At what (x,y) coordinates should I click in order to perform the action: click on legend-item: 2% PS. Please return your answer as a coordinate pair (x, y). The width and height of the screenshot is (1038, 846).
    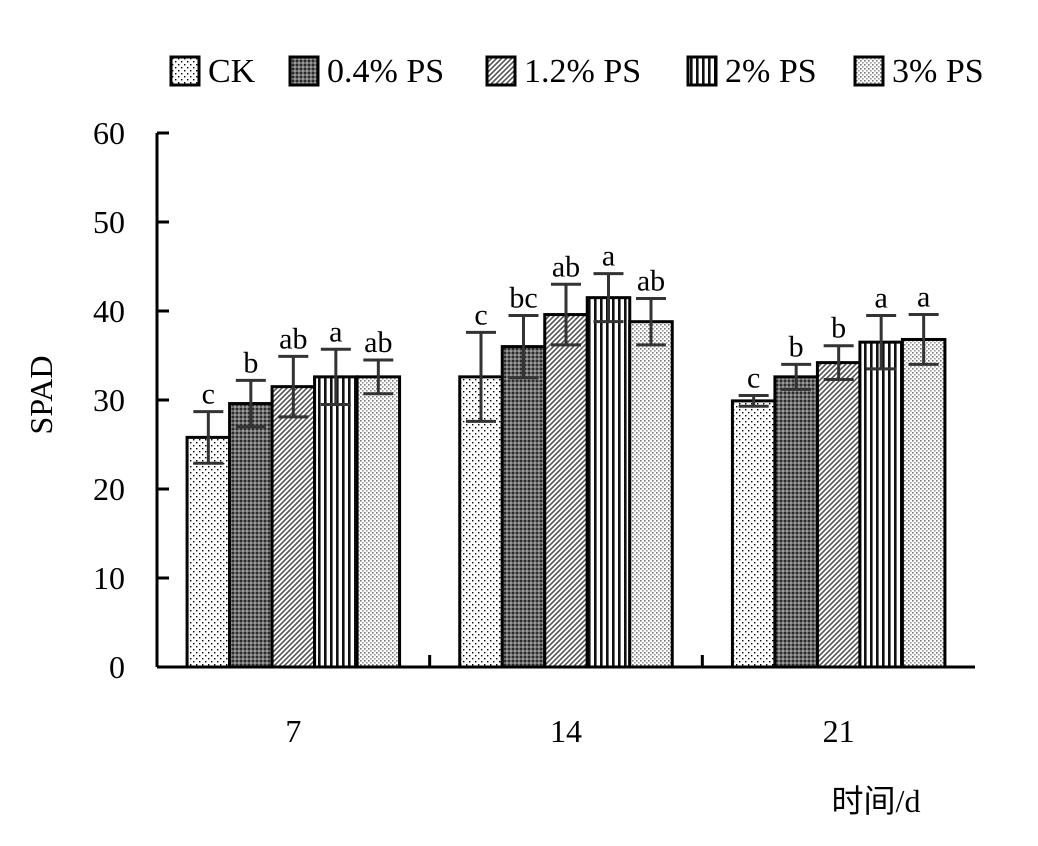
    Looking at the image, I should click on (751, 71).